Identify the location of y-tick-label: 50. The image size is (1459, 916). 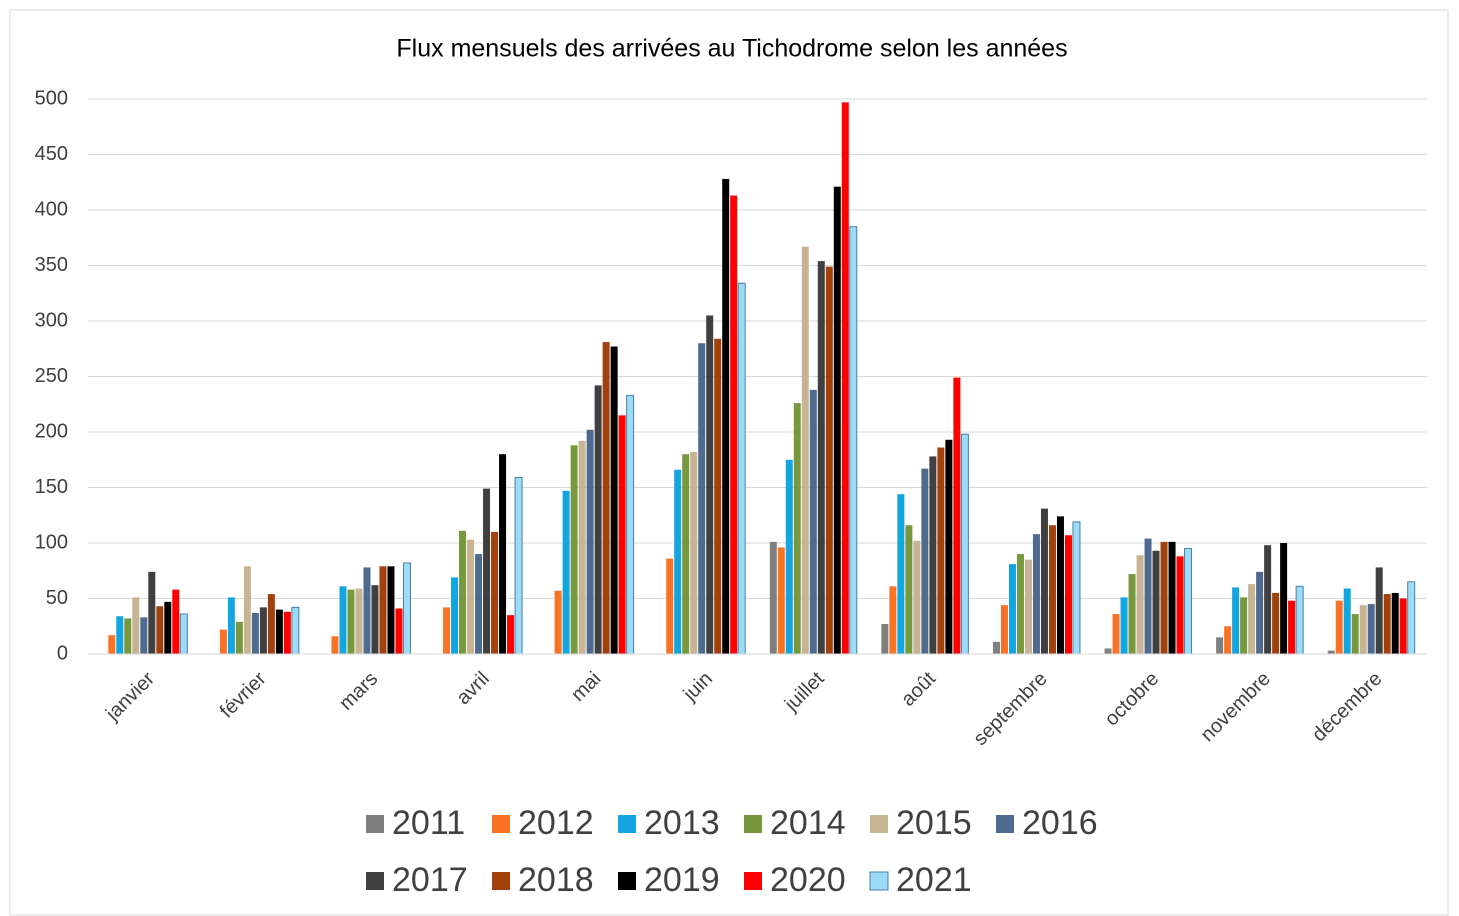
(57, 598).